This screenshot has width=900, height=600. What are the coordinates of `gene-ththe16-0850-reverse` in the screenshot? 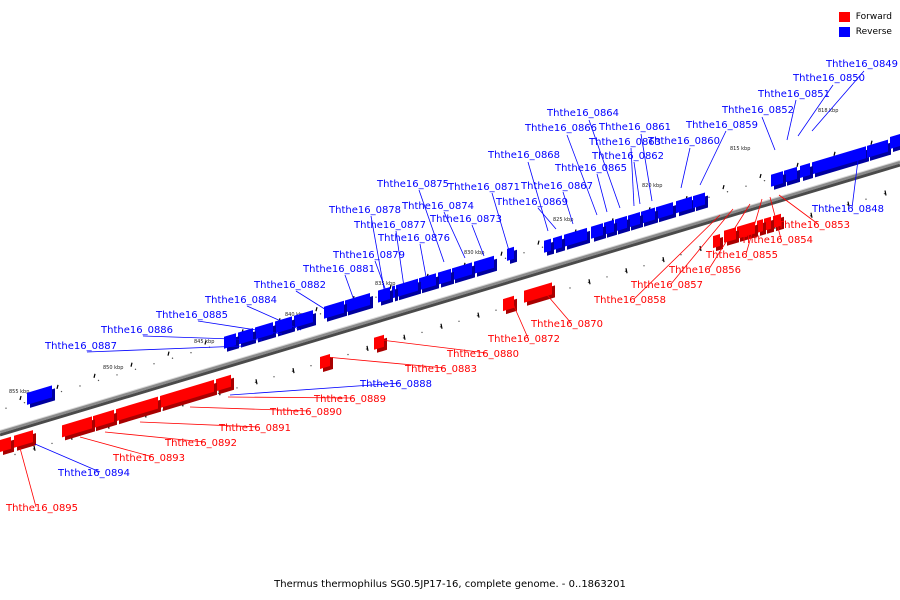 It's located at (879, 150).